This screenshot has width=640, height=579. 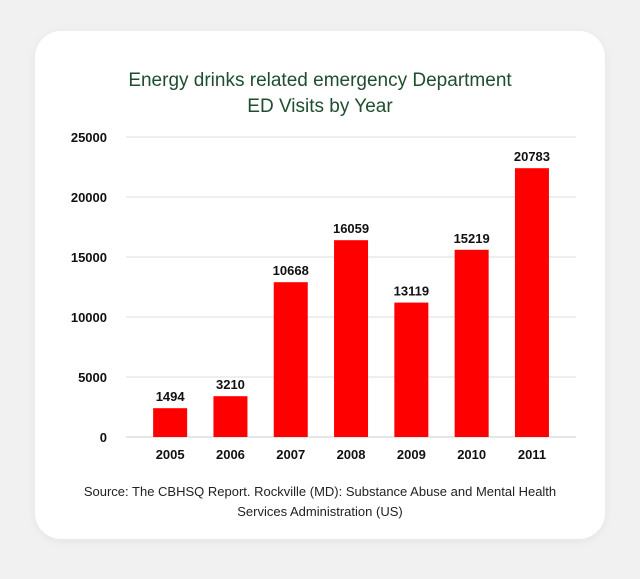 I want to click on x-tick-label: 2010, so click(x=471, y=454).